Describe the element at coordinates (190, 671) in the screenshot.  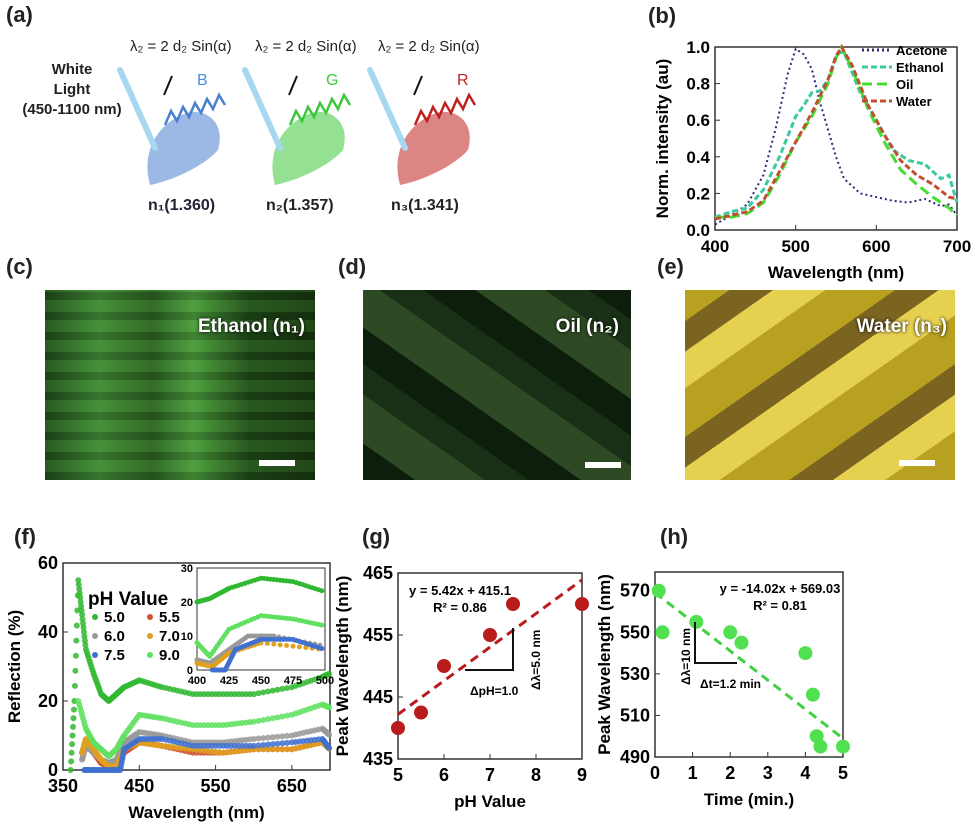
I see `inset-y-tick-label: 0` at that location.